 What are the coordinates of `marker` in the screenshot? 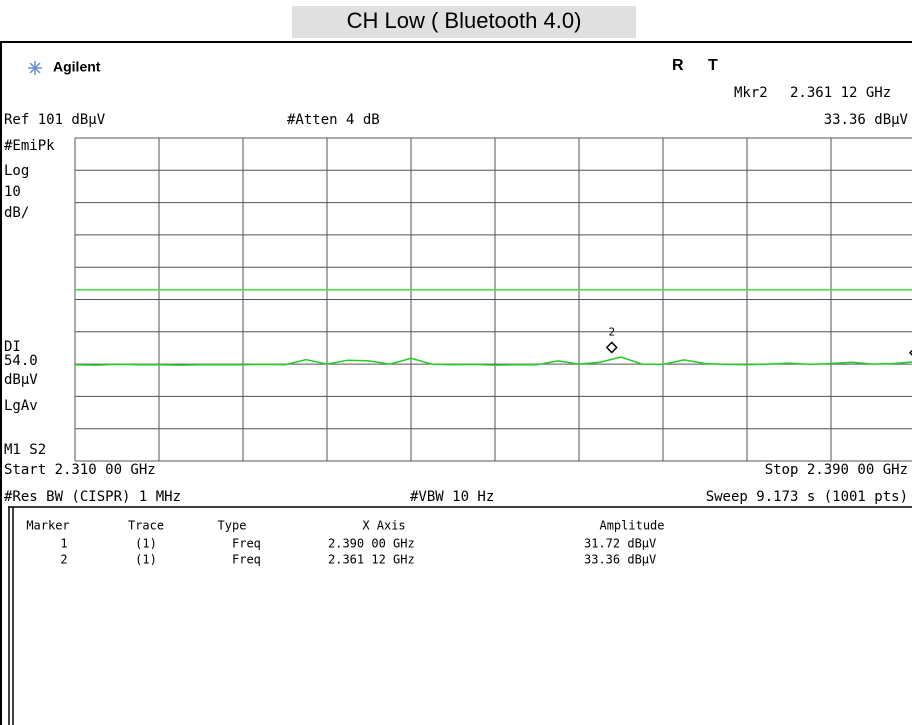 It's located at (611, 347).